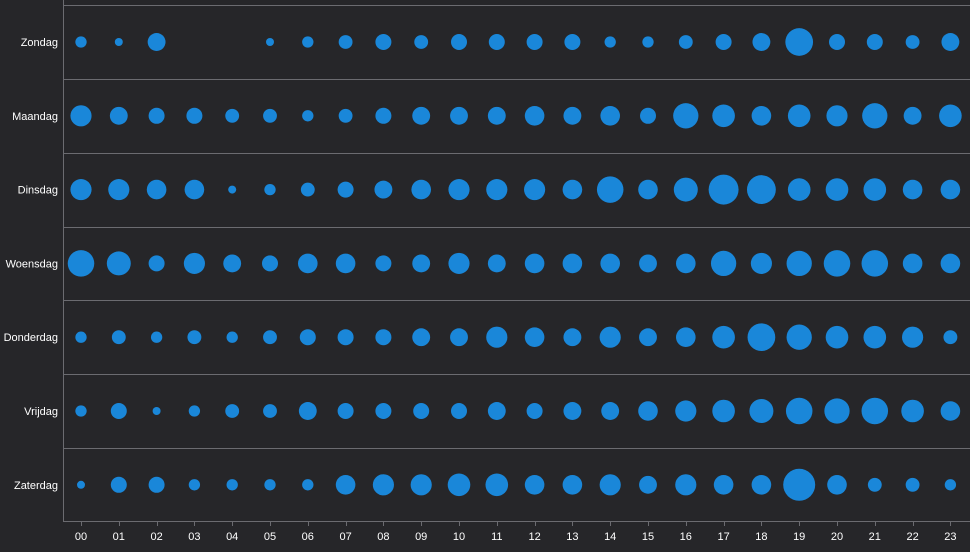 This screenshot has width=970, height=552. I want to click on hour-label: 12, so click(534, 537).